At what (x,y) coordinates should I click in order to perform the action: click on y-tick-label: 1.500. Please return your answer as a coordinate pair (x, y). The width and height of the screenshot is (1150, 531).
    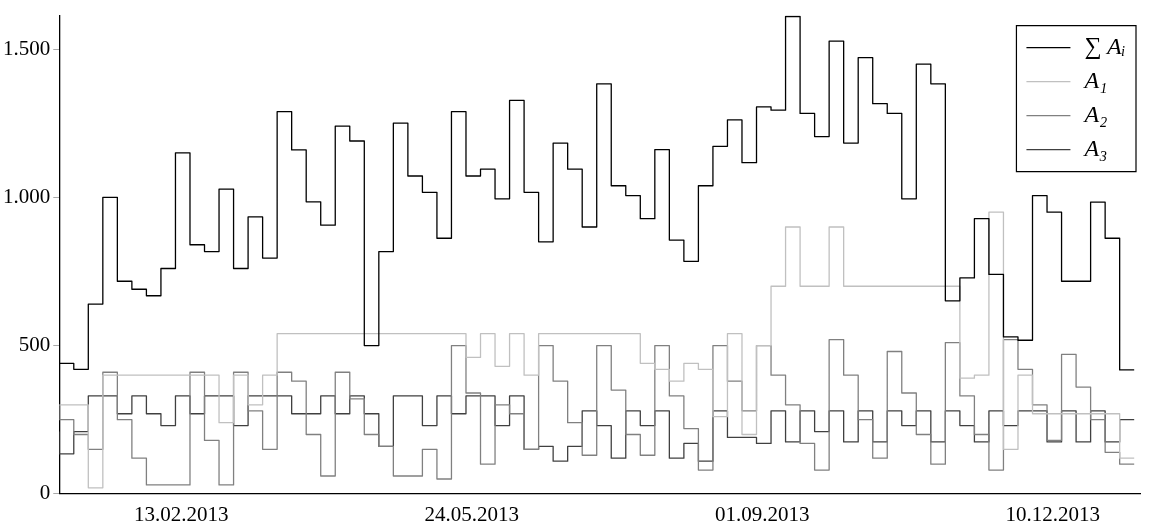
    Looking at the image, I should click on (27, 47).